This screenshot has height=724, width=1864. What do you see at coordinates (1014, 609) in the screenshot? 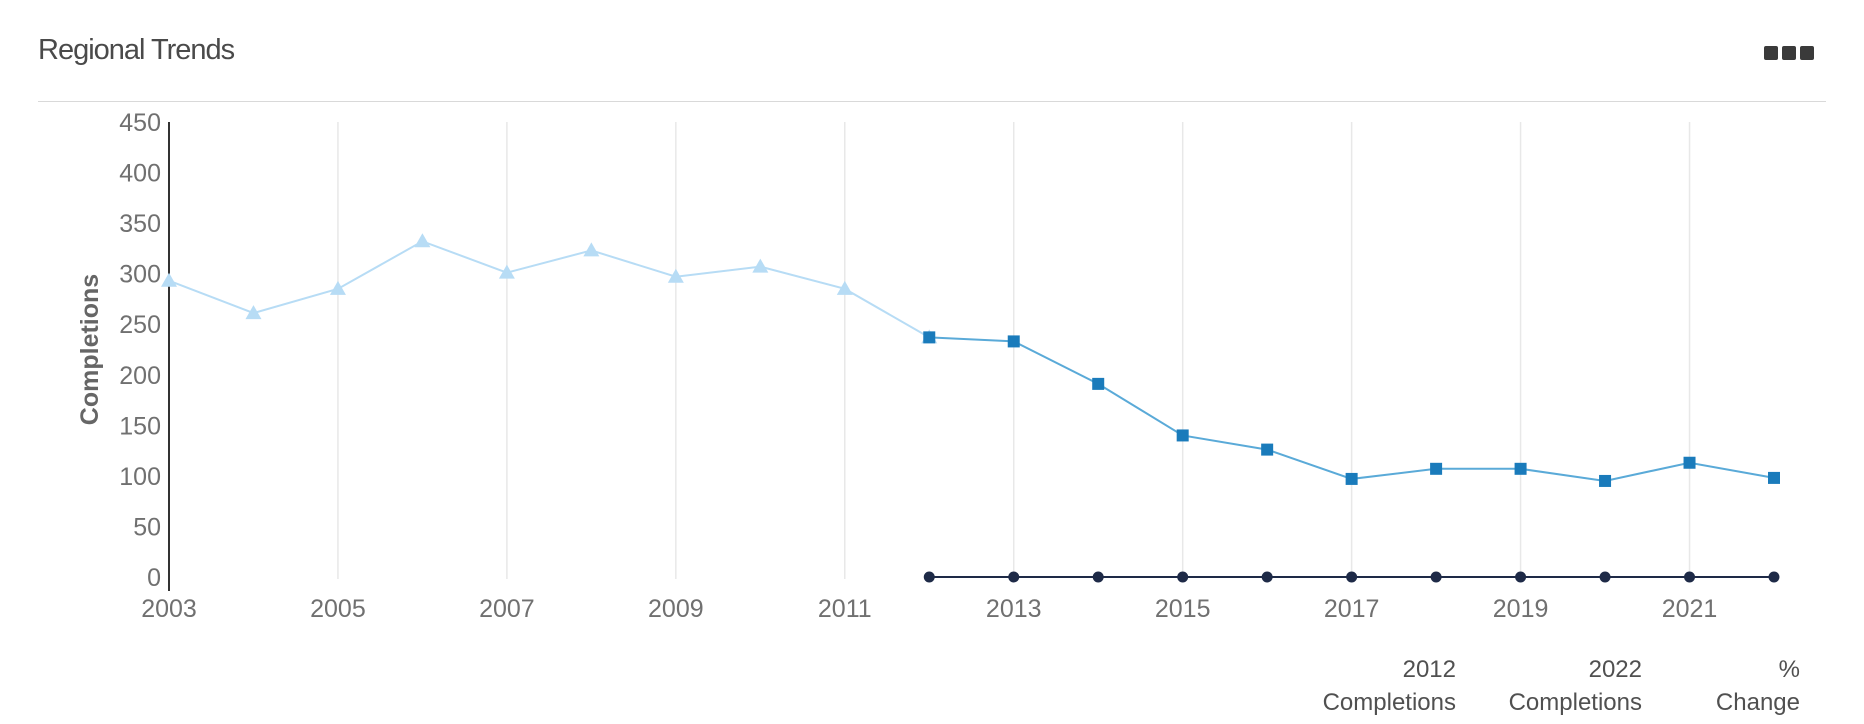
I see `x-tick-label: 2013` at bounding box center [1014, 609].